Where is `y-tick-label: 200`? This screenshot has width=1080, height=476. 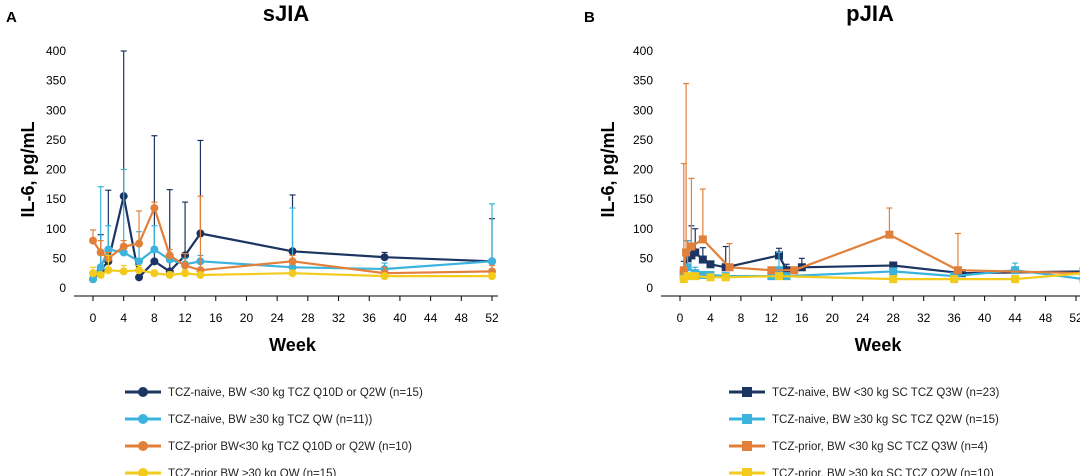 y-tick-label: 200 is located at coordinates (643, 170).